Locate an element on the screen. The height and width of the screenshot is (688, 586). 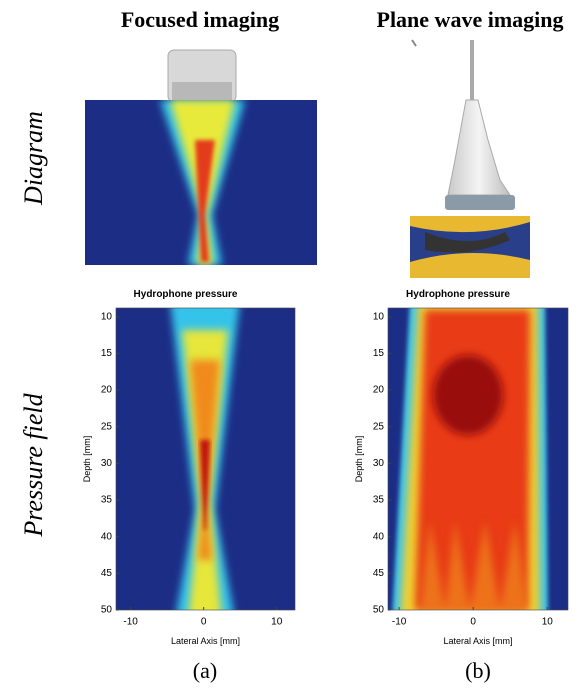
column-title: Plane wave imaging is located at coordinates (470, 19).